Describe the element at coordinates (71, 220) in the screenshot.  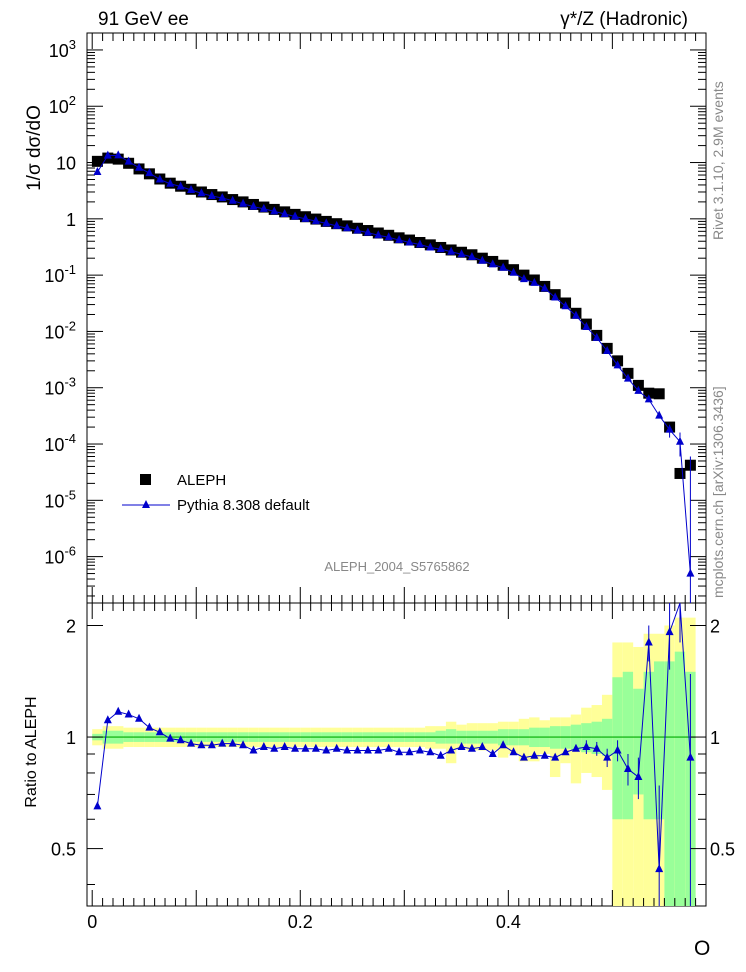
I see `y-tick-label: 1` at that location.